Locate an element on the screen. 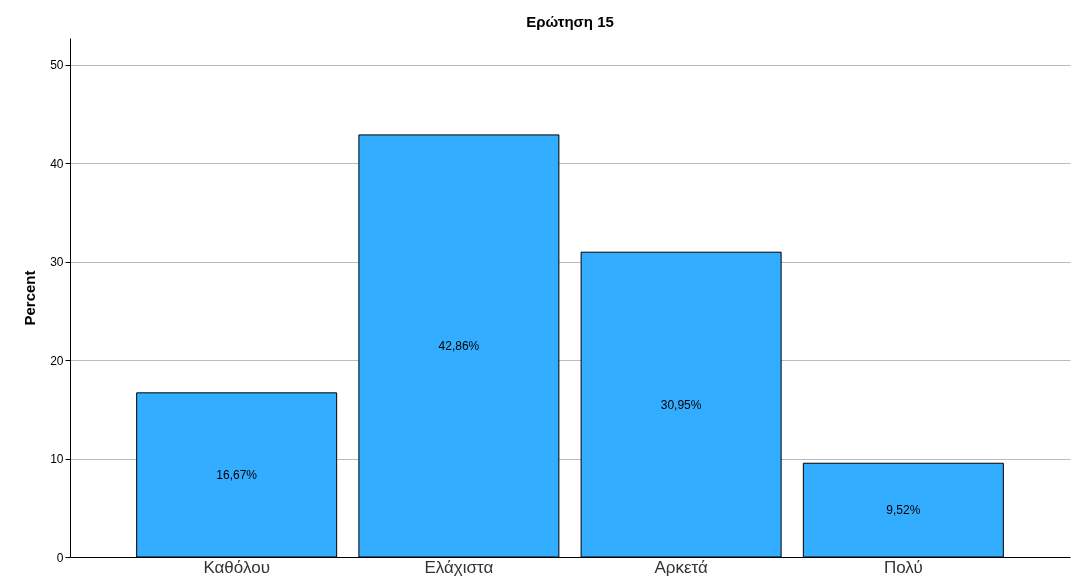 The height and width of the screenshot is (588, 1072). y-tick-label: 0 is located at coordinates (60, 557).